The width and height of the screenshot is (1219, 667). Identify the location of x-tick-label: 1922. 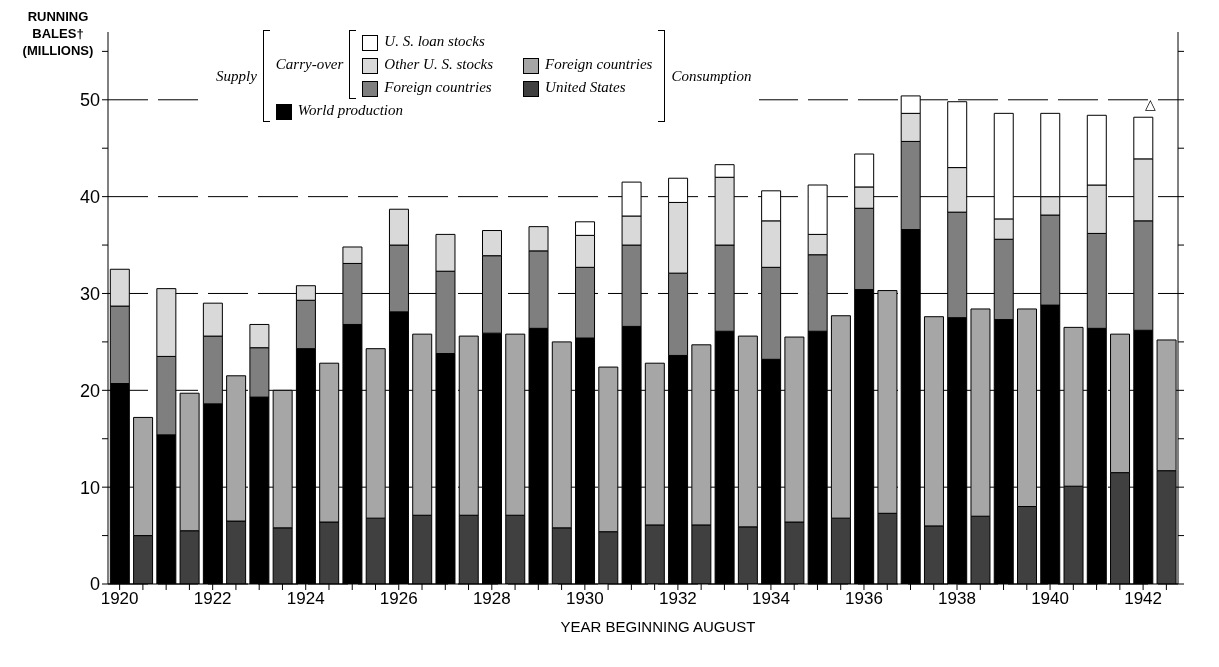
(212, 599).